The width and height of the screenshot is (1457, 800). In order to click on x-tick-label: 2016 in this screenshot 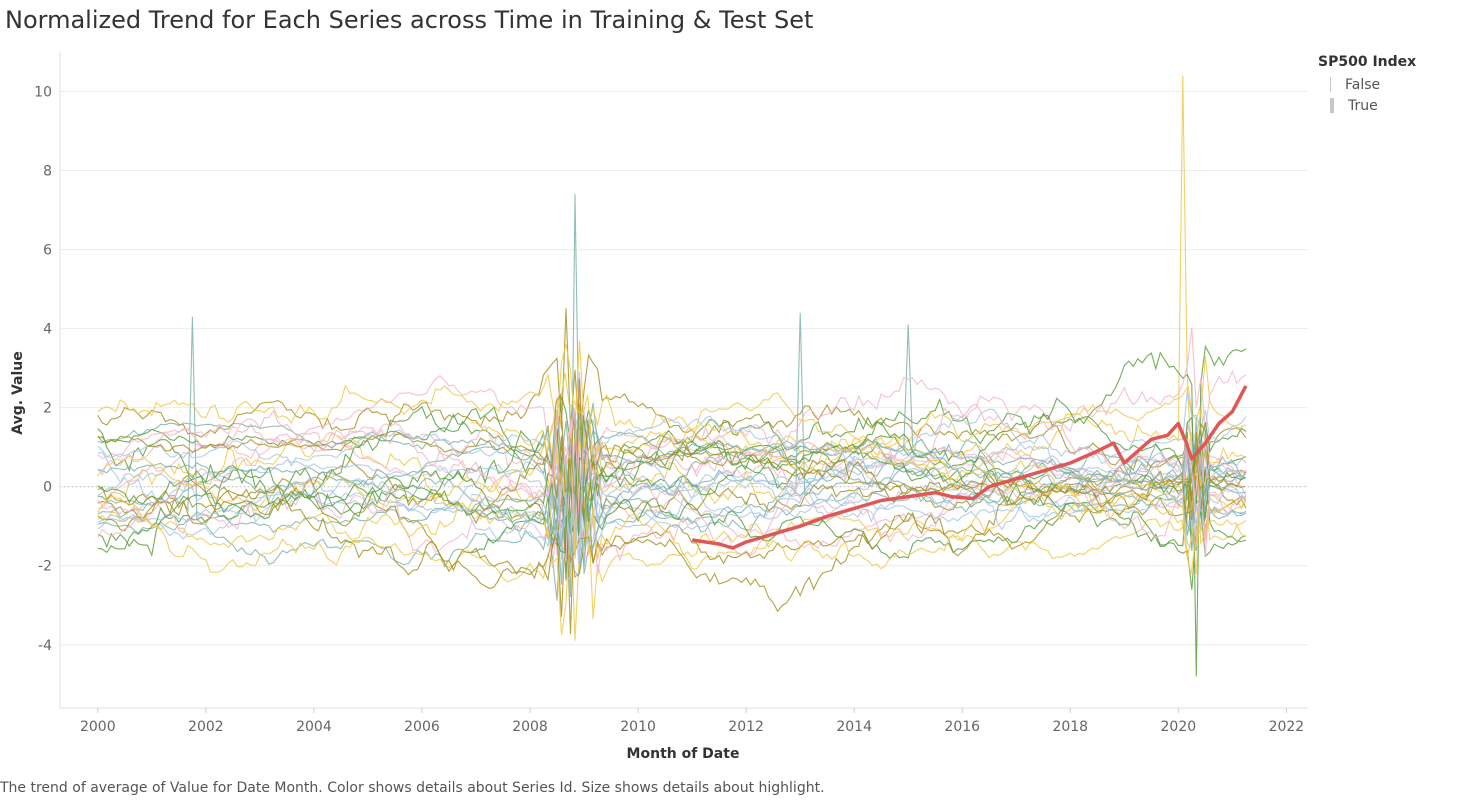, I will do `click(962, 727)`.